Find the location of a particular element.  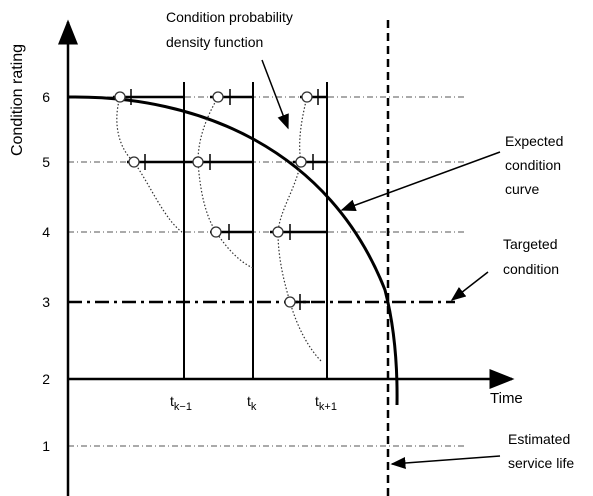

t-sub: k−1 is located at coordinates (183, 407).